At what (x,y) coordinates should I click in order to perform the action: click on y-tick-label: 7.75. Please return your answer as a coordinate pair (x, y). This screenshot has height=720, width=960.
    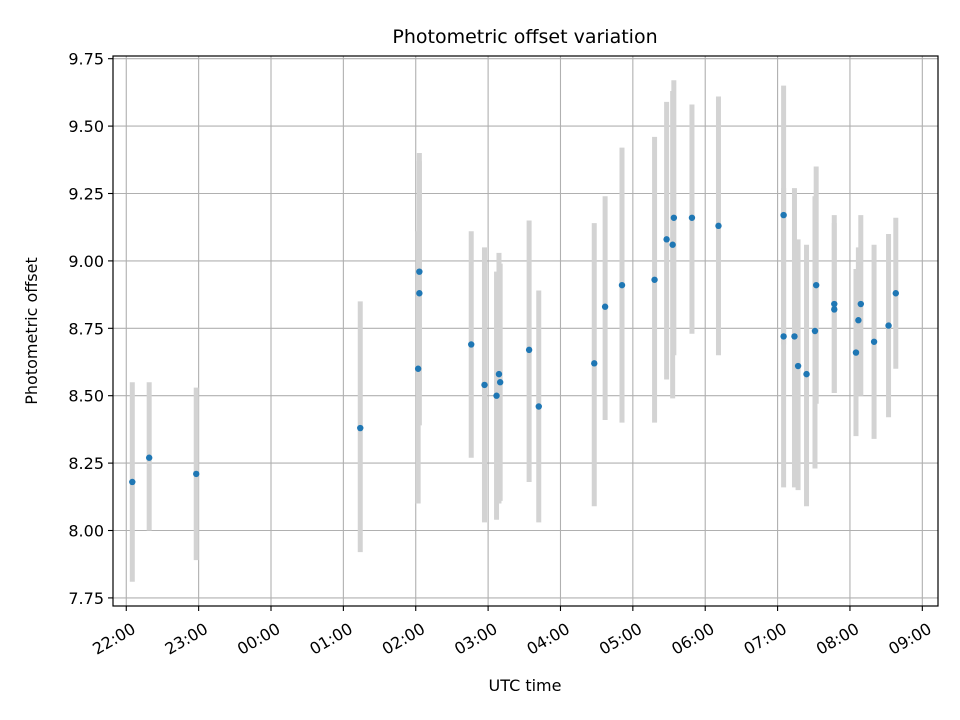
    Looking at the image, I should click on (86, 598).